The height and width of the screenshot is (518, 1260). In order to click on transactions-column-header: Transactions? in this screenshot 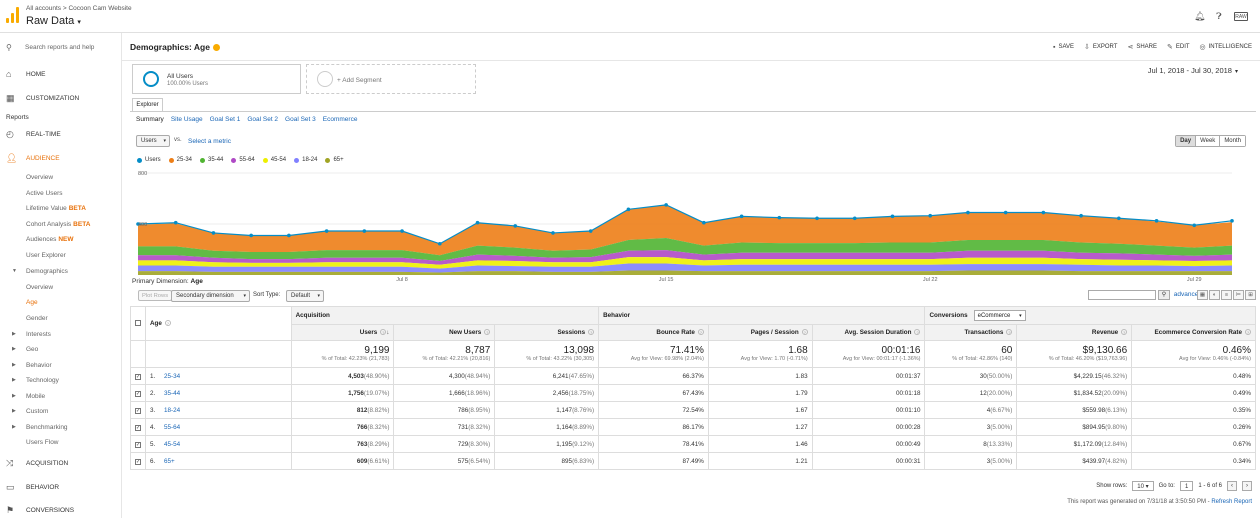, I will do `click(971, 332)`.